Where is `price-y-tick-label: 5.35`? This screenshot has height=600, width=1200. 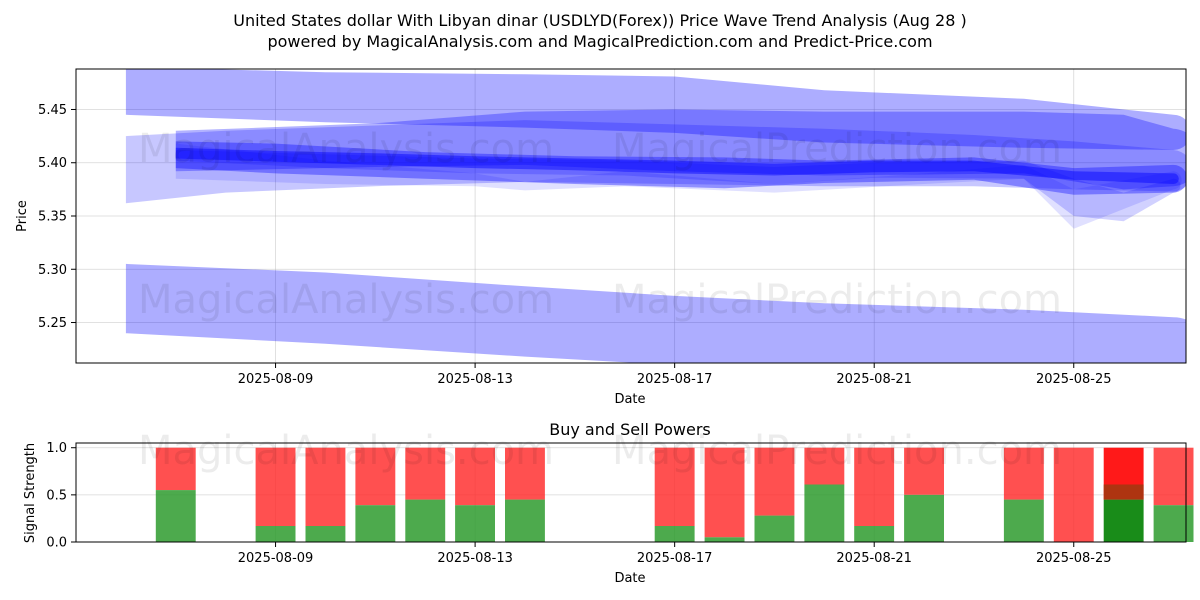
price-y-tick-label: 5.35 is located at coordinates (52, 217).